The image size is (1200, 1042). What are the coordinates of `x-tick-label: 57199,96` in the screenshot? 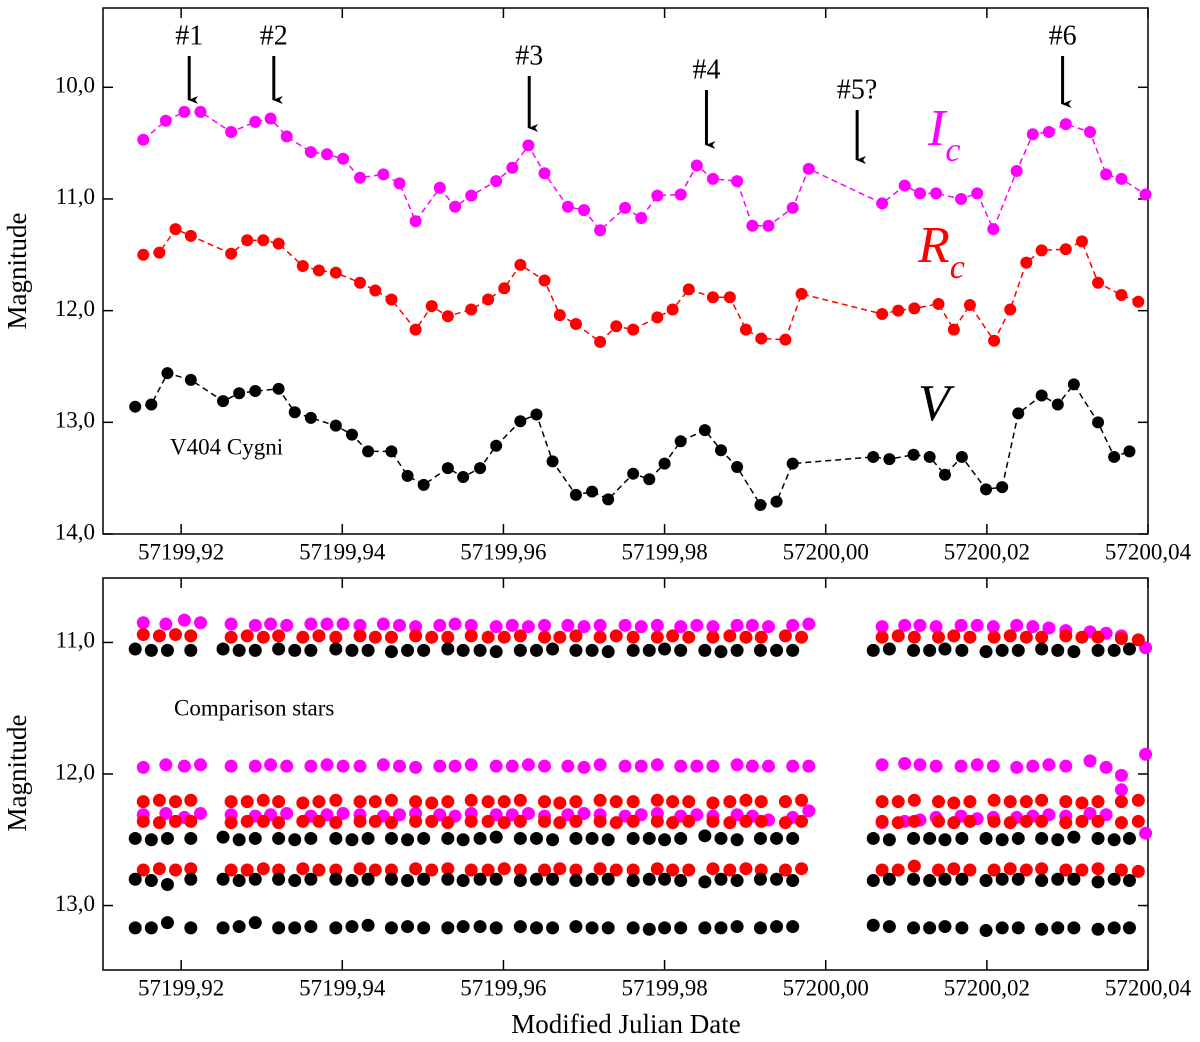 It's located at (503, 987).